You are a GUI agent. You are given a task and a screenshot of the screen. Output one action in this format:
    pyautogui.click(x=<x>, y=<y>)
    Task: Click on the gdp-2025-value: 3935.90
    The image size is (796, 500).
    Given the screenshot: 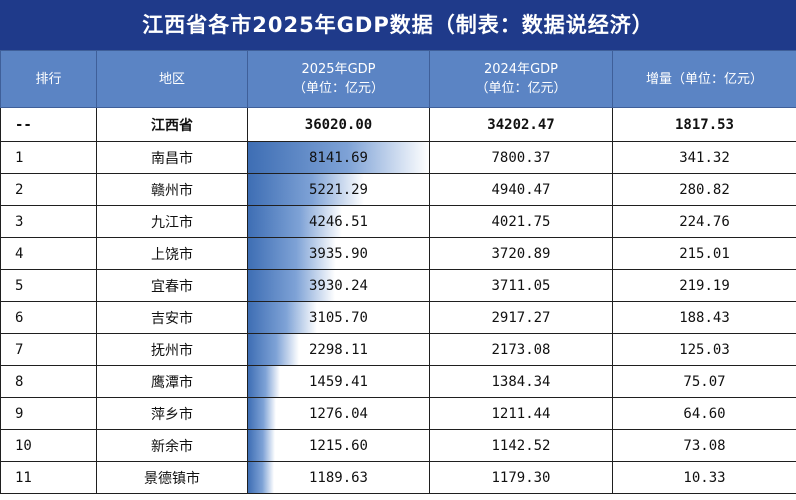 What is the action you would take?
    pyautogui.click(x=338, y=253)
    